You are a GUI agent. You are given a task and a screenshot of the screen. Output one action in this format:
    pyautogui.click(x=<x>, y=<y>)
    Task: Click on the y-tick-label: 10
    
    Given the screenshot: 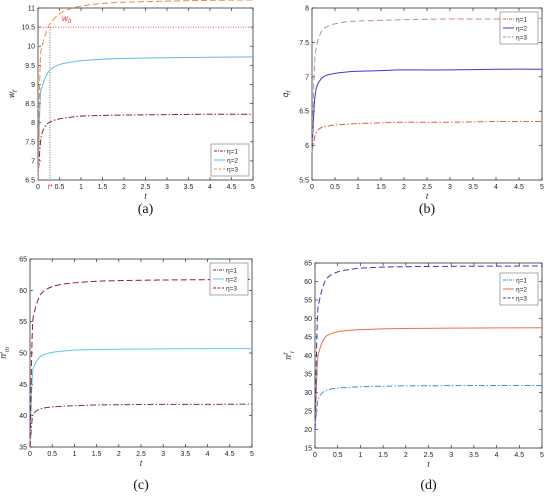 What is the action you would take?
    pyautogui.click(x=31, y=47)
    